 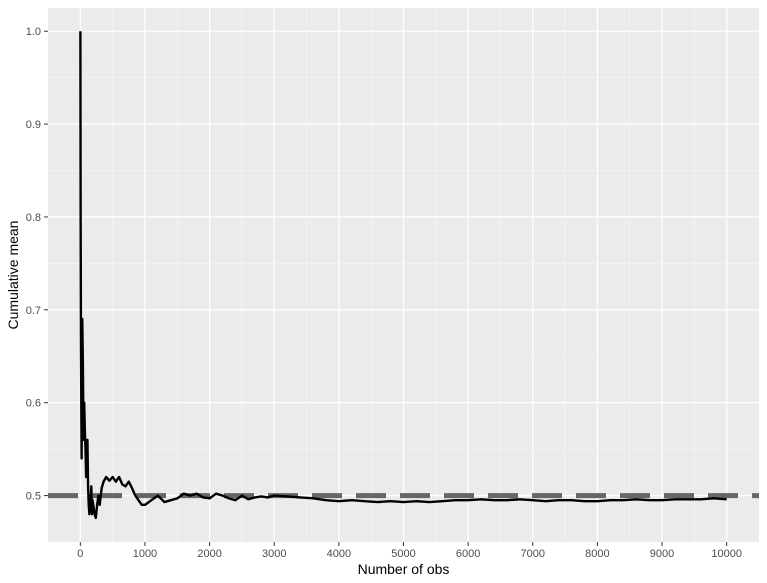 What do you see at coordinates (33, 311) in the screenshot?
I see `y-tick-label: 0.7` at bounding box center [33, 311].